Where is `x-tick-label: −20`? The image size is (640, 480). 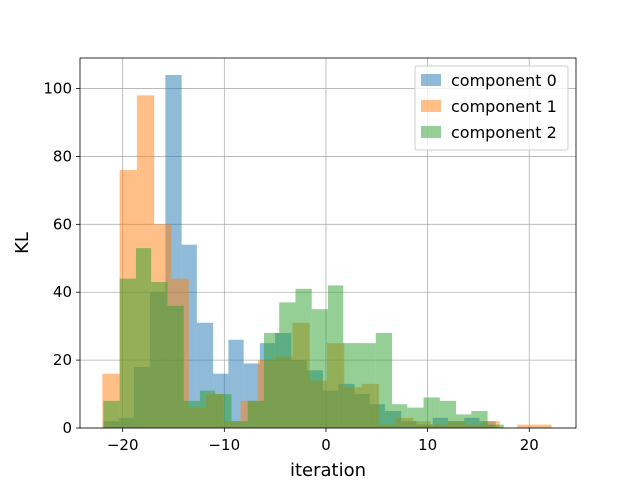 x-tick-label: −20 is located at coordinates (123, 445).